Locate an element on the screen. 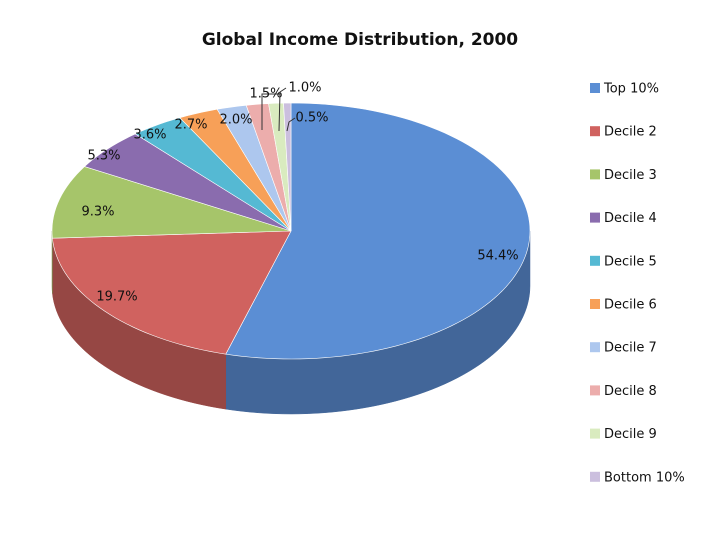  legend-label: Bottom 10% is located at coordinates (644, 477).